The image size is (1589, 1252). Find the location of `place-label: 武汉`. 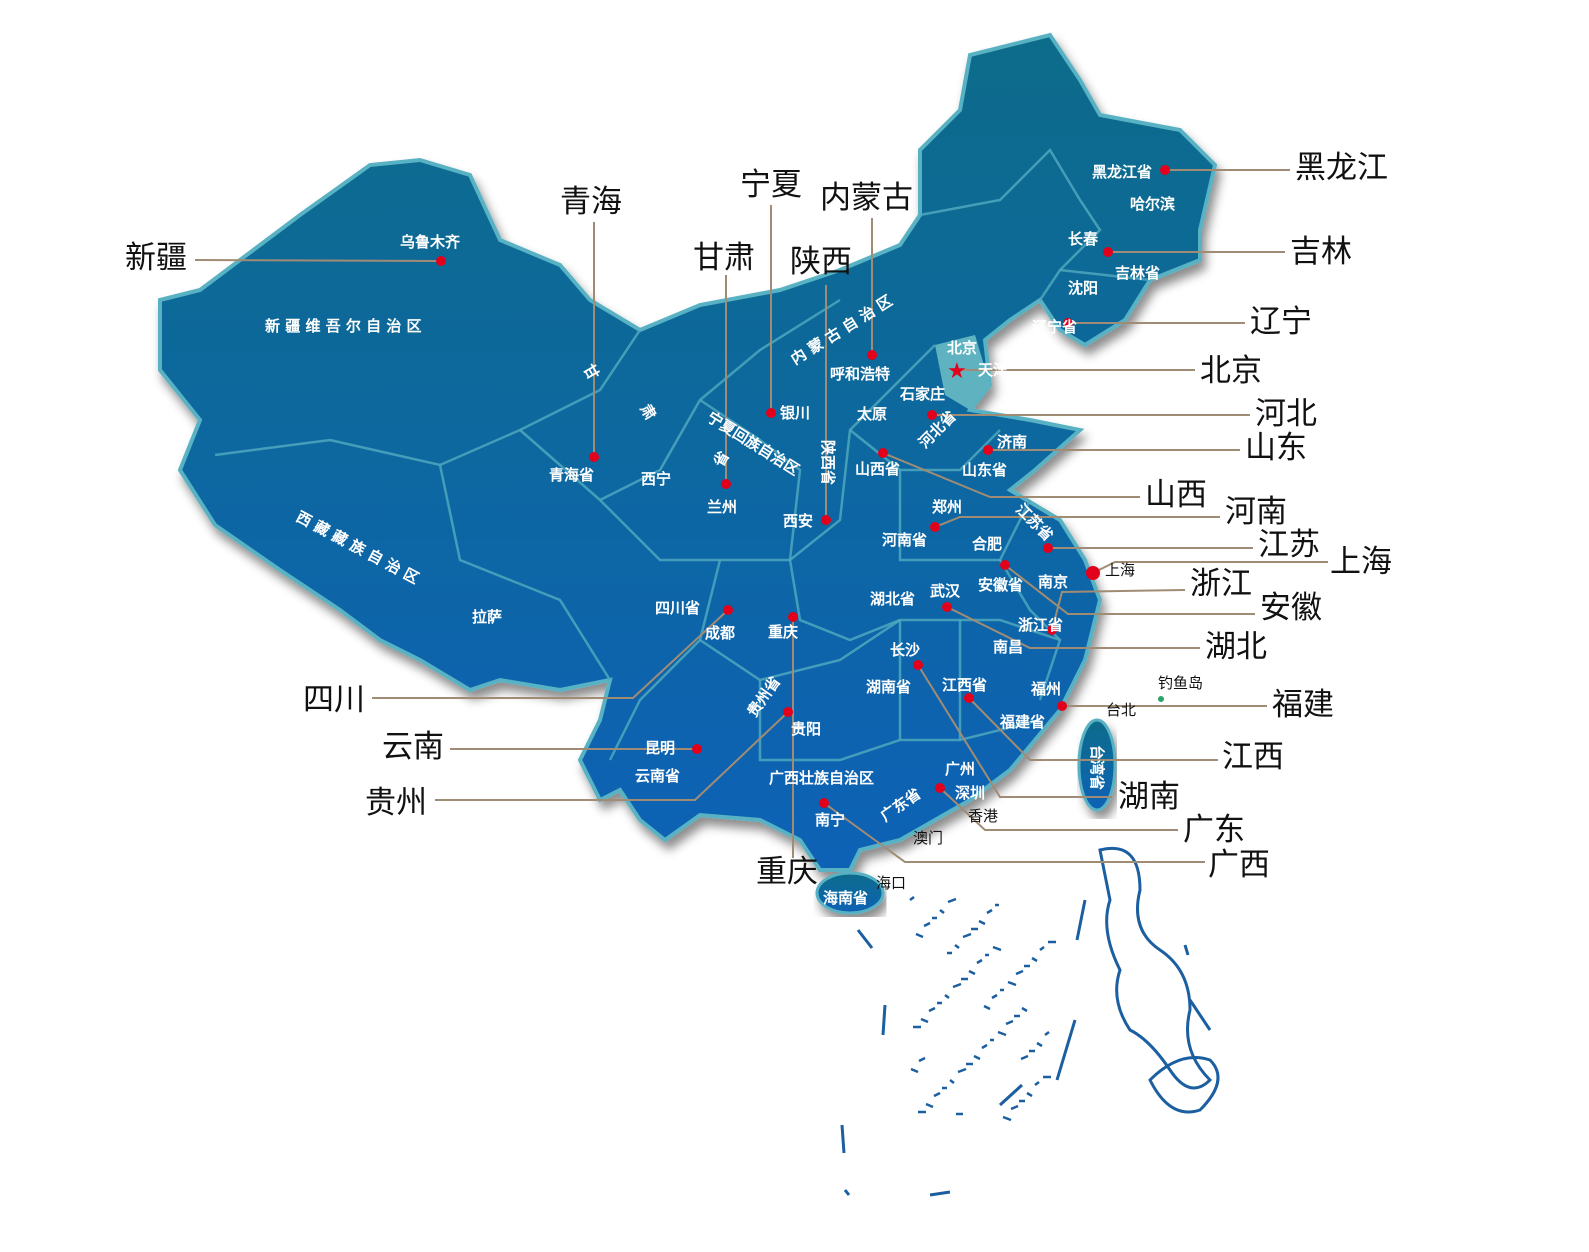

place-label: 武汉 is located at coordinates (945, 591).